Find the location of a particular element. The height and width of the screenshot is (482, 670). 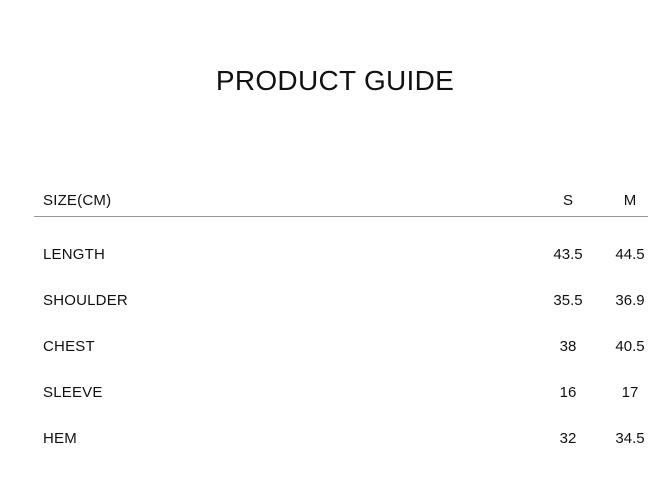

row-label: SLEEVE is located at coordinates (73, 392).